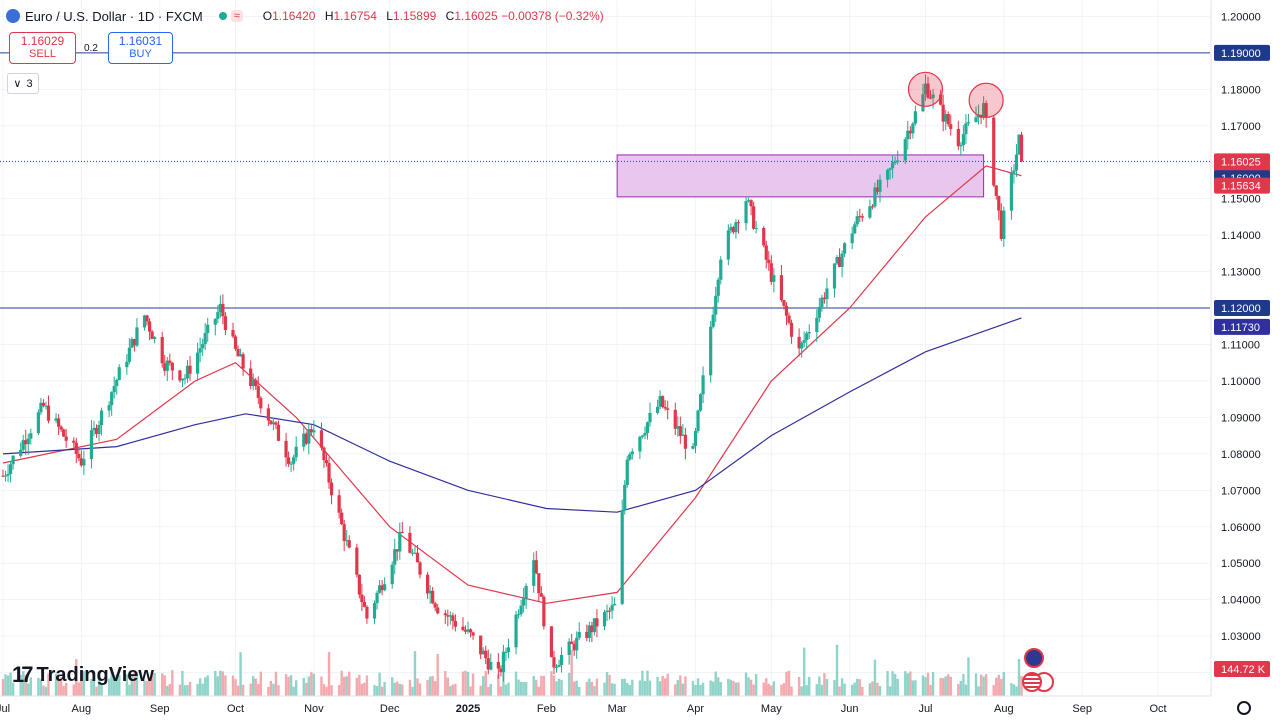 The image size is (1280, 723). I want to click on x-tick-label: Jul, so click(925, 709).